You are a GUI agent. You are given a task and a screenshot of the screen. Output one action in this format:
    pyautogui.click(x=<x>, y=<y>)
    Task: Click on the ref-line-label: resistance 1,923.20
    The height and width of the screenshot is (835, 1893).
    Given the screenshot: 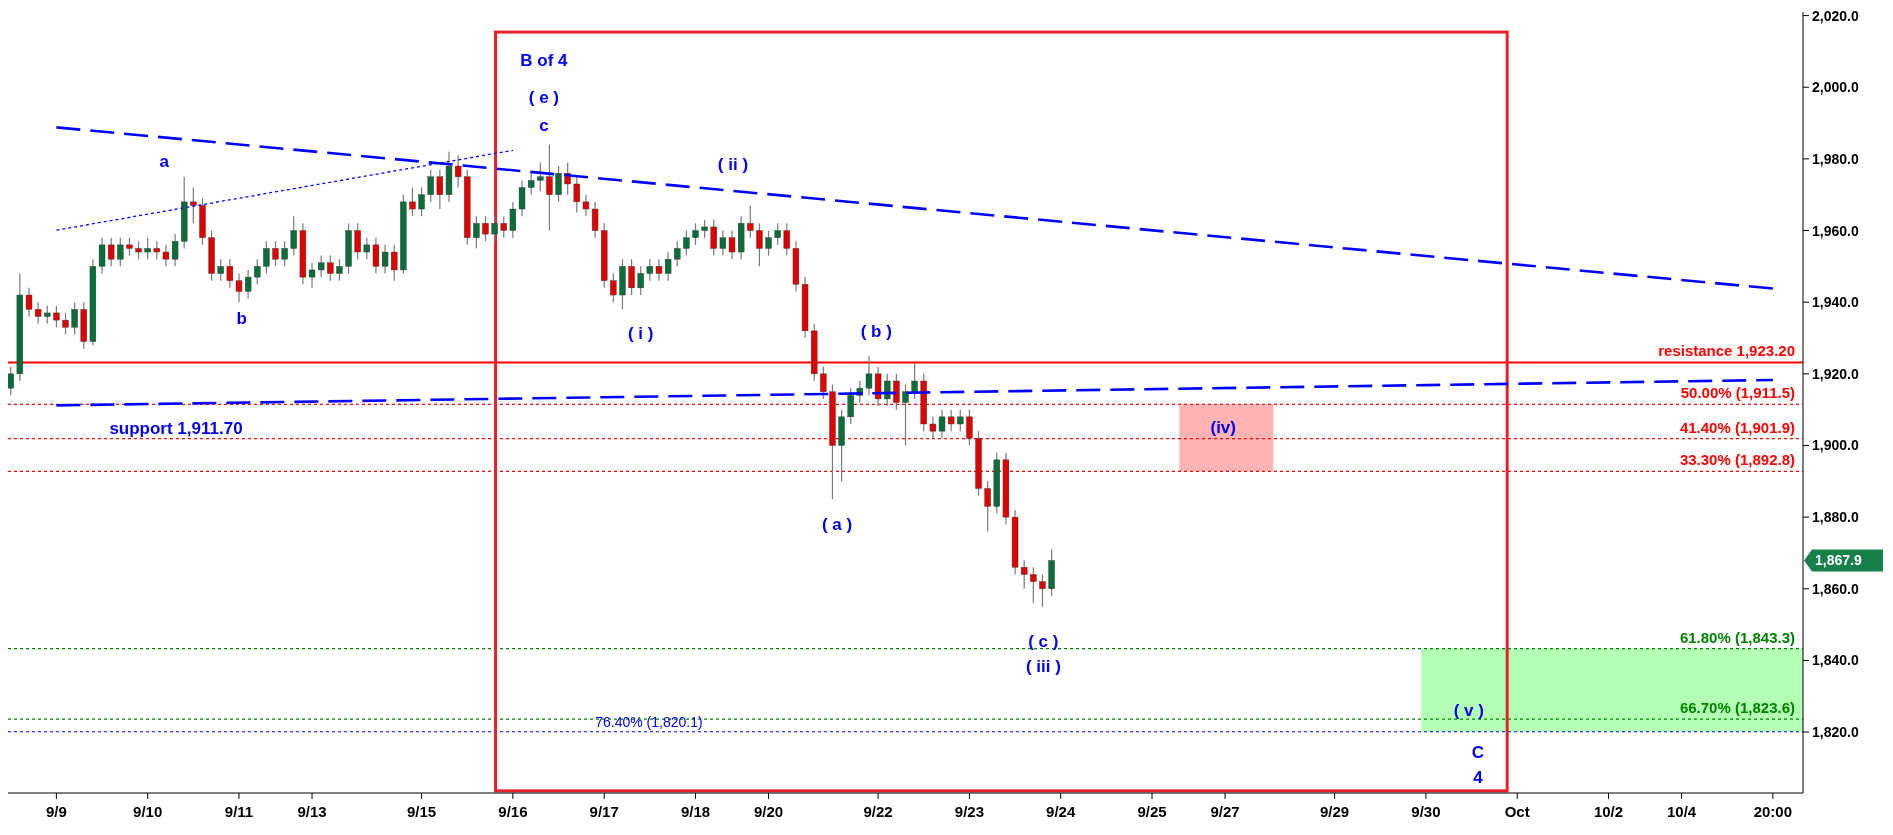 What is the action you would take?
    pyautogui.click(x=1726, y=351)
    